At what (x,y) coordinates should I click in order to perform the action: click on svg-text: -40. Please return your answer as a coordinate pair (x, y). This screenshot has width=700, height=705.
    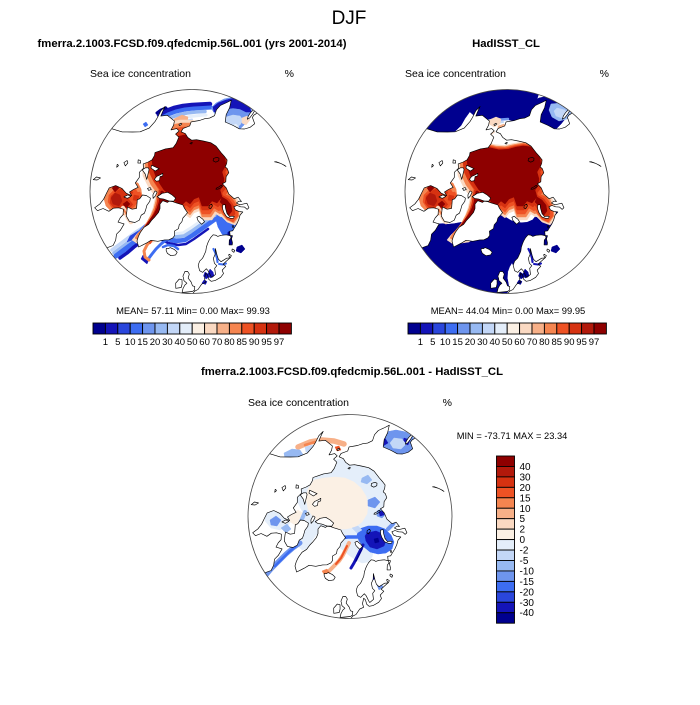
    Looking at the image, I should click on (527, 613).